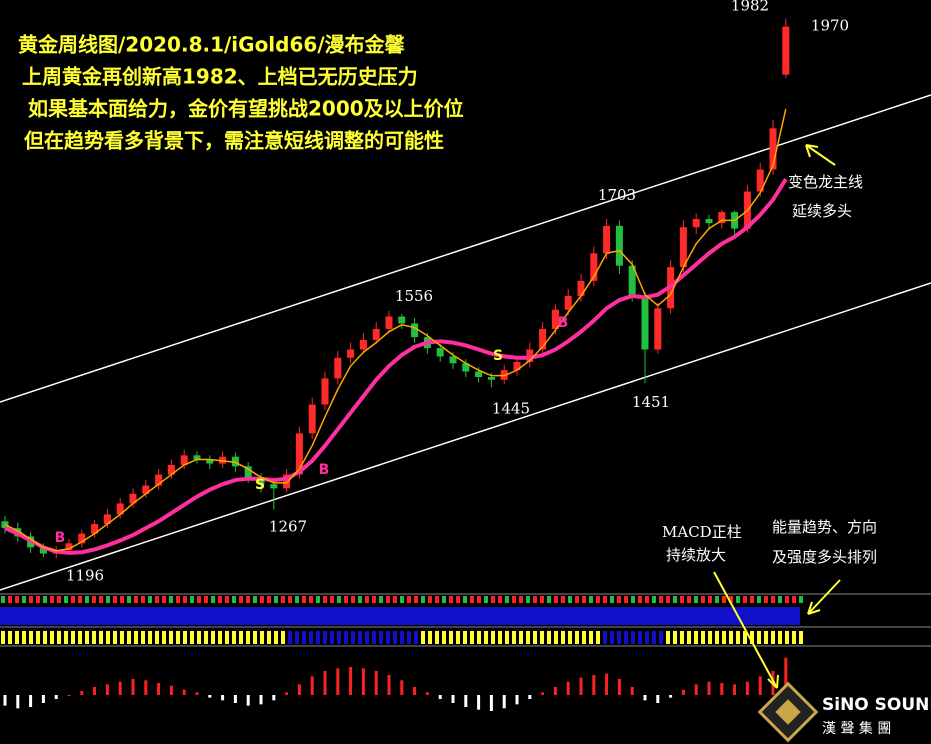 The height and width of the screenshot is (744, 931). What do you see at coordinates (856, 728) in the screenshot?
I see `logo-text: 漢 聲 集 團` at bounding box center [856, 728].